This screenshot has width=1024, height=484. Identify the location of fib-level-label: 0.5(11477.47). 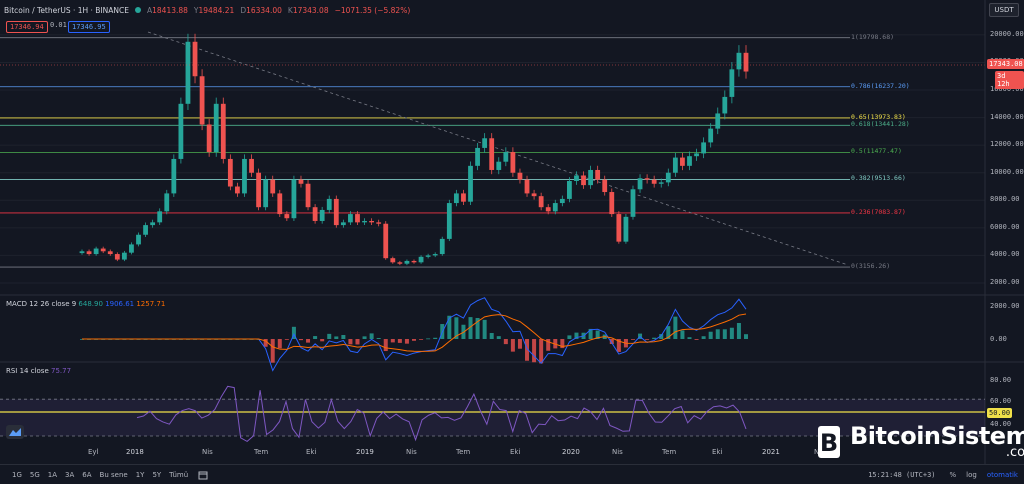
(876, 151).